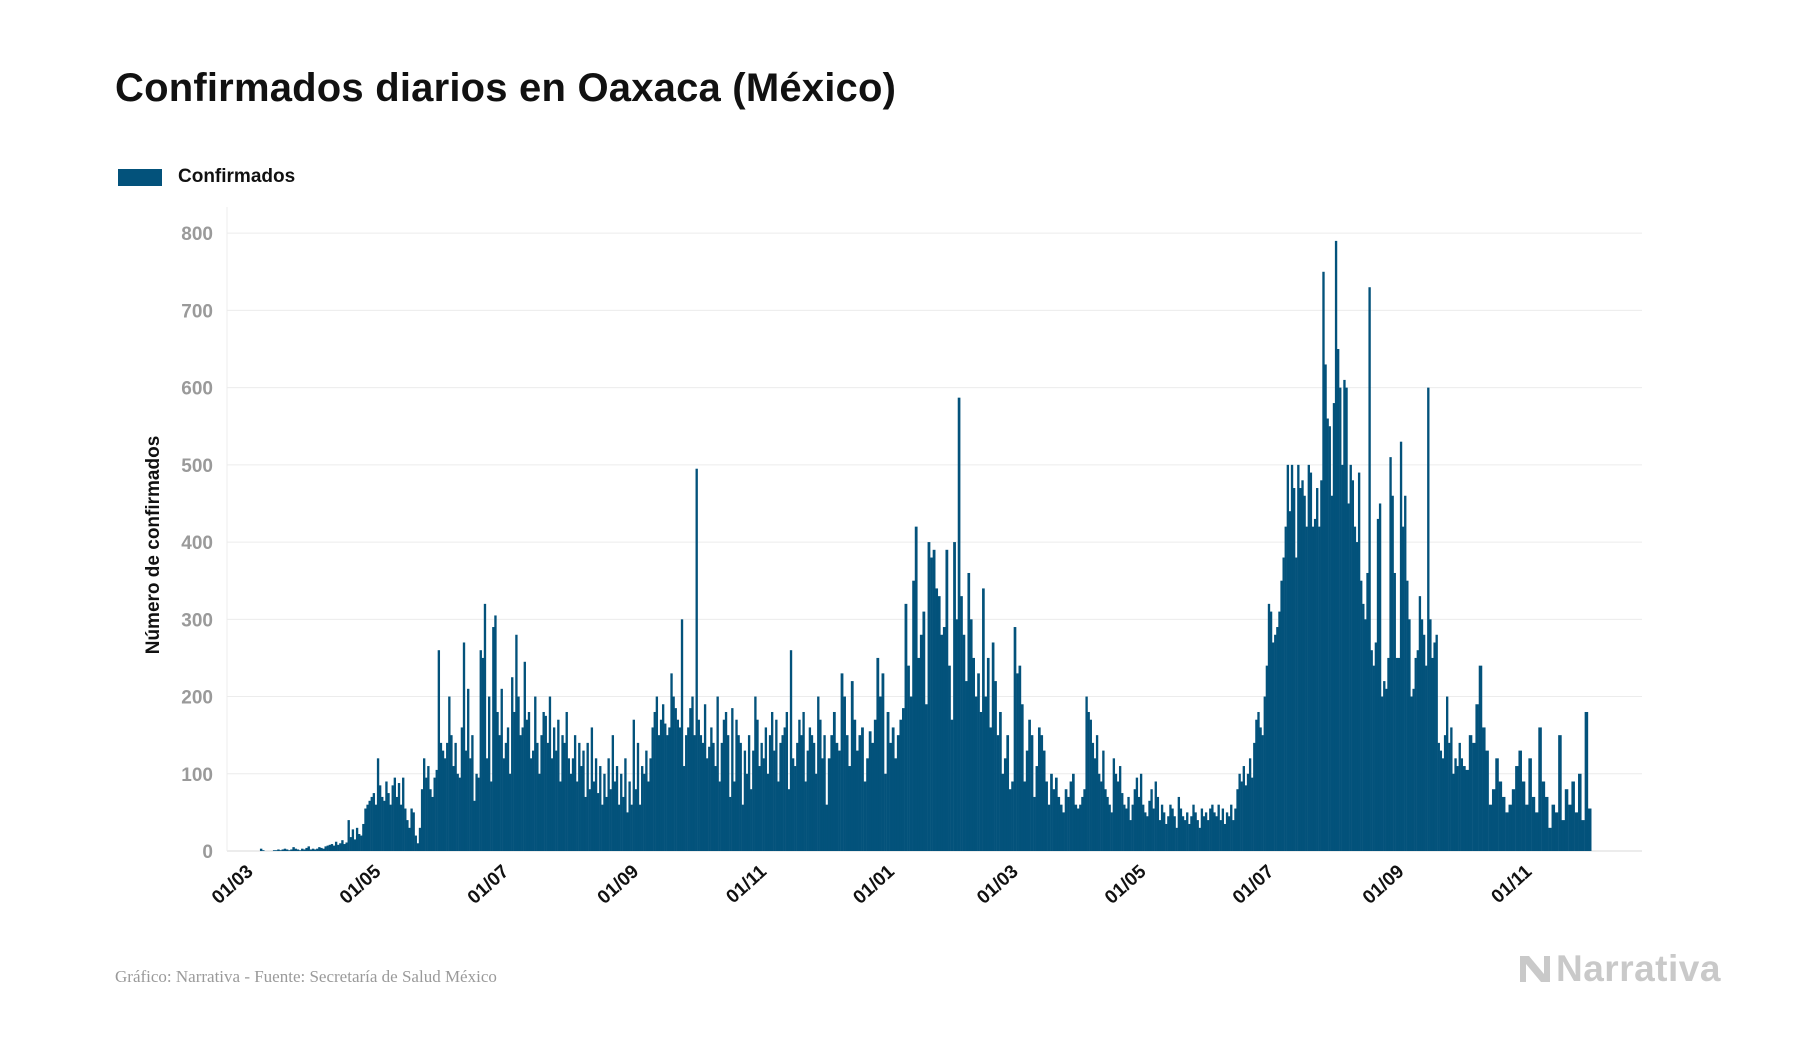  What do you see at coordinates (1619, 969) in the screenshot?
I see `brand-logo: Narrativa` at bounding box center [1619, 969].